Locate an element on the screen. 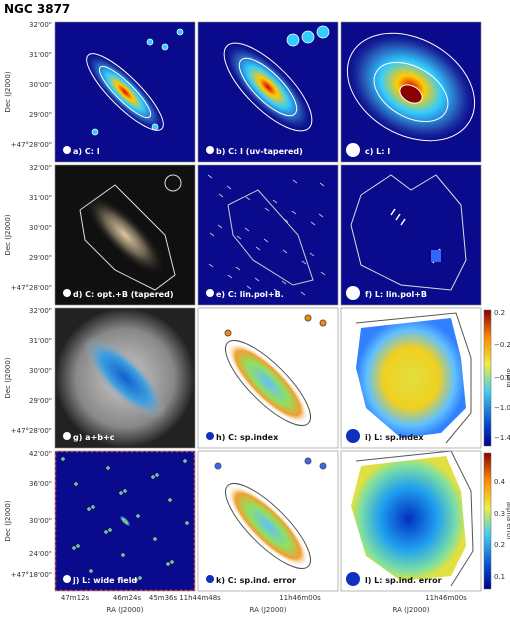 The image size is (510, 618). colorbar-label: alpha is located at coordinates (507, 377).